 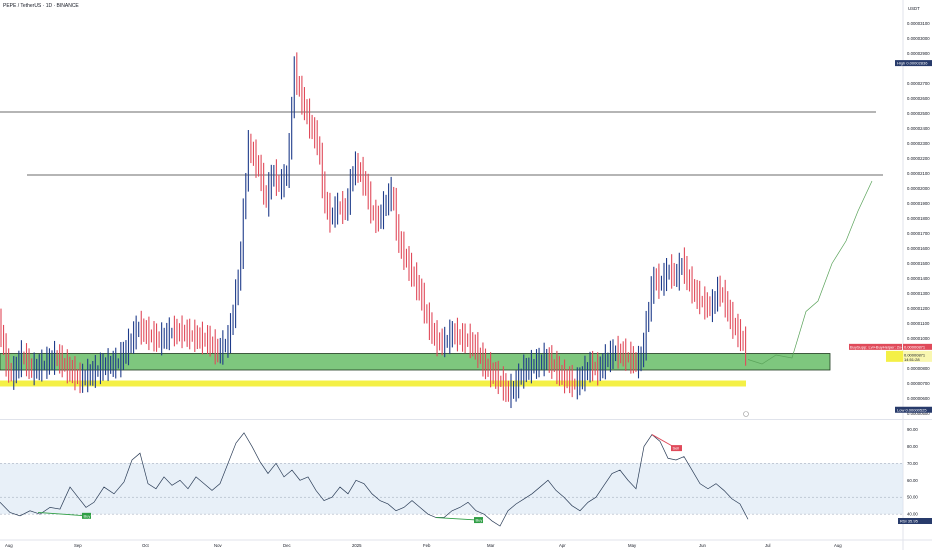 What do you see at coordinates (373, 383) in the screenshot?
I see `yellow-zone` at bounding box center [373, 383].